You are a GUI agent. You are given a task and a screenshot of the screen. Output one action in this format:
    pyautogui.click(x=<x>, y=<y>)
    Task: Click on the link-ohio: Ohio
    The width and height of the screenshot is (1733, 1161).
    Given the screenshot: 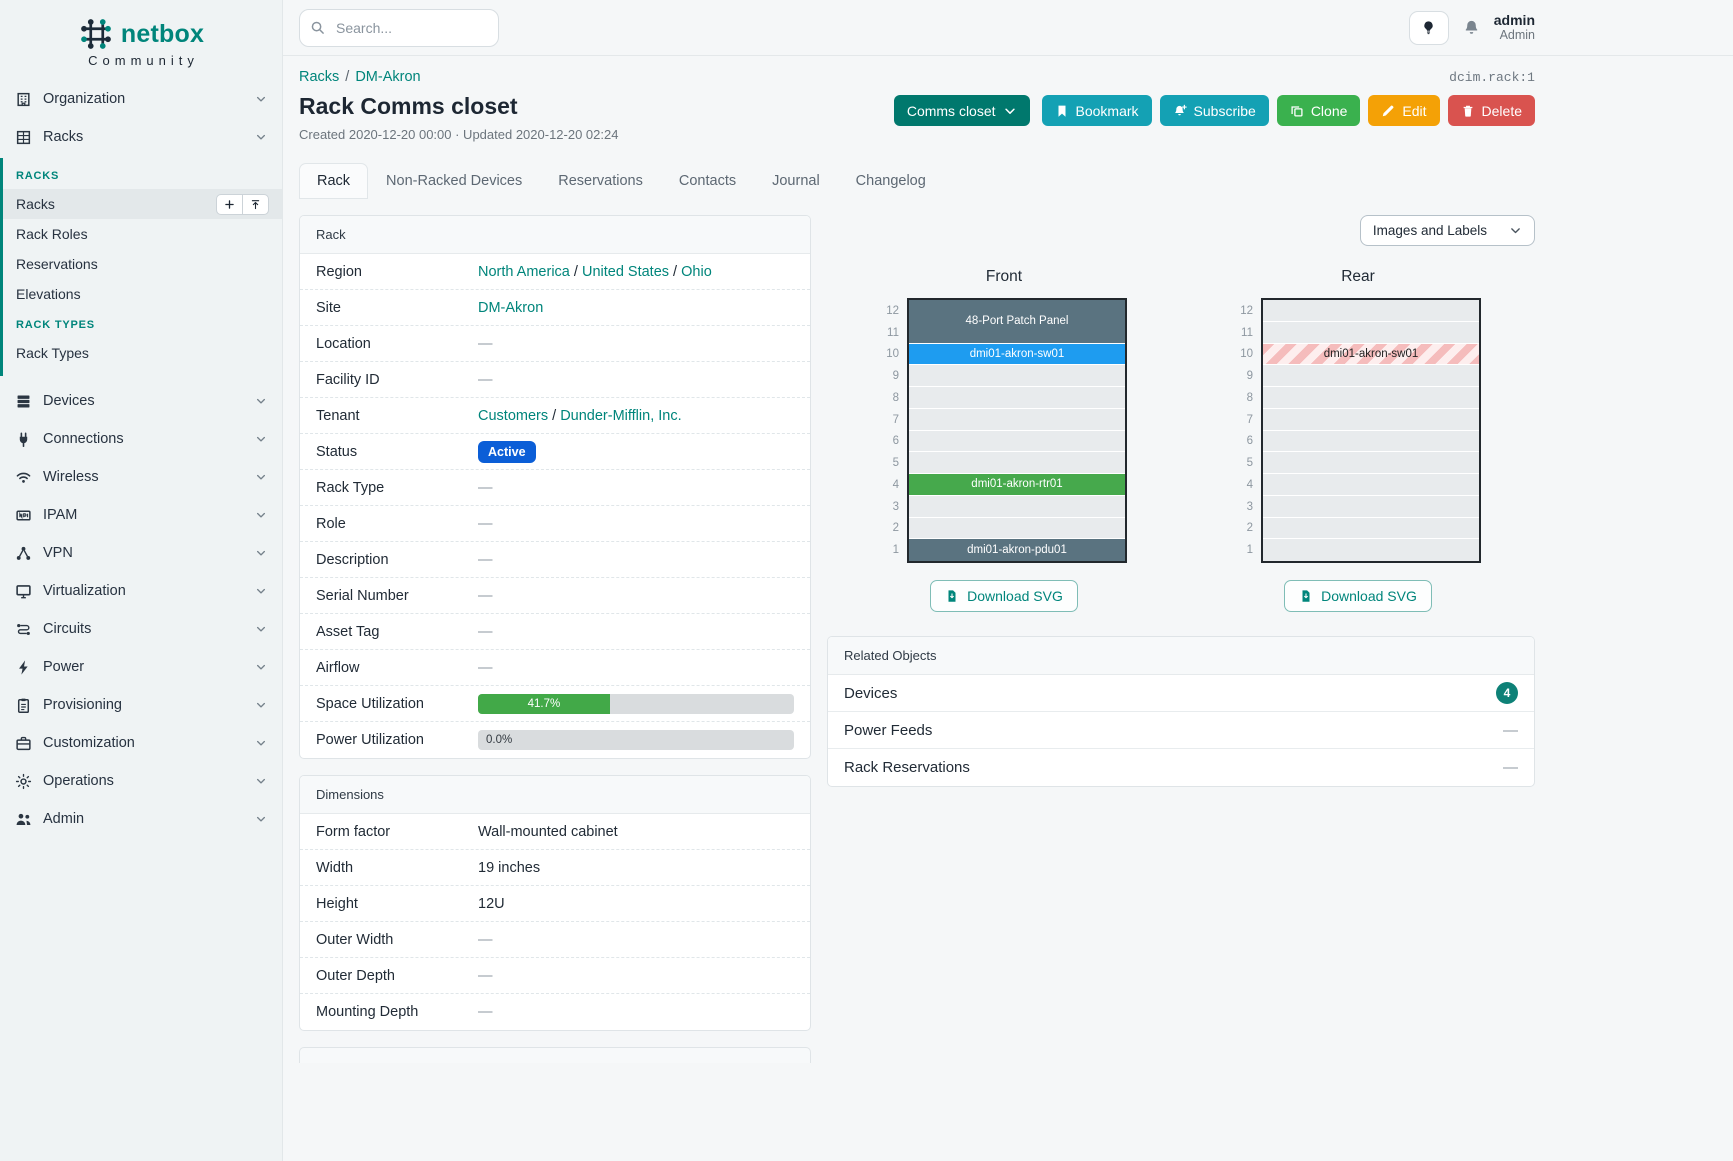 What is the action you would take?
    pyautogui.click(x=696, y=271)
    